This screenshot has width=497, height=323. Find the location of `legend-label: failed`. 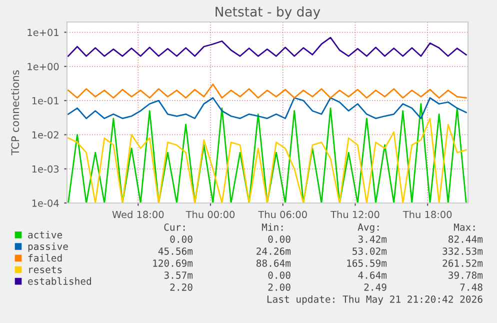

legend-label: failed is located at coordinates (45, 258).